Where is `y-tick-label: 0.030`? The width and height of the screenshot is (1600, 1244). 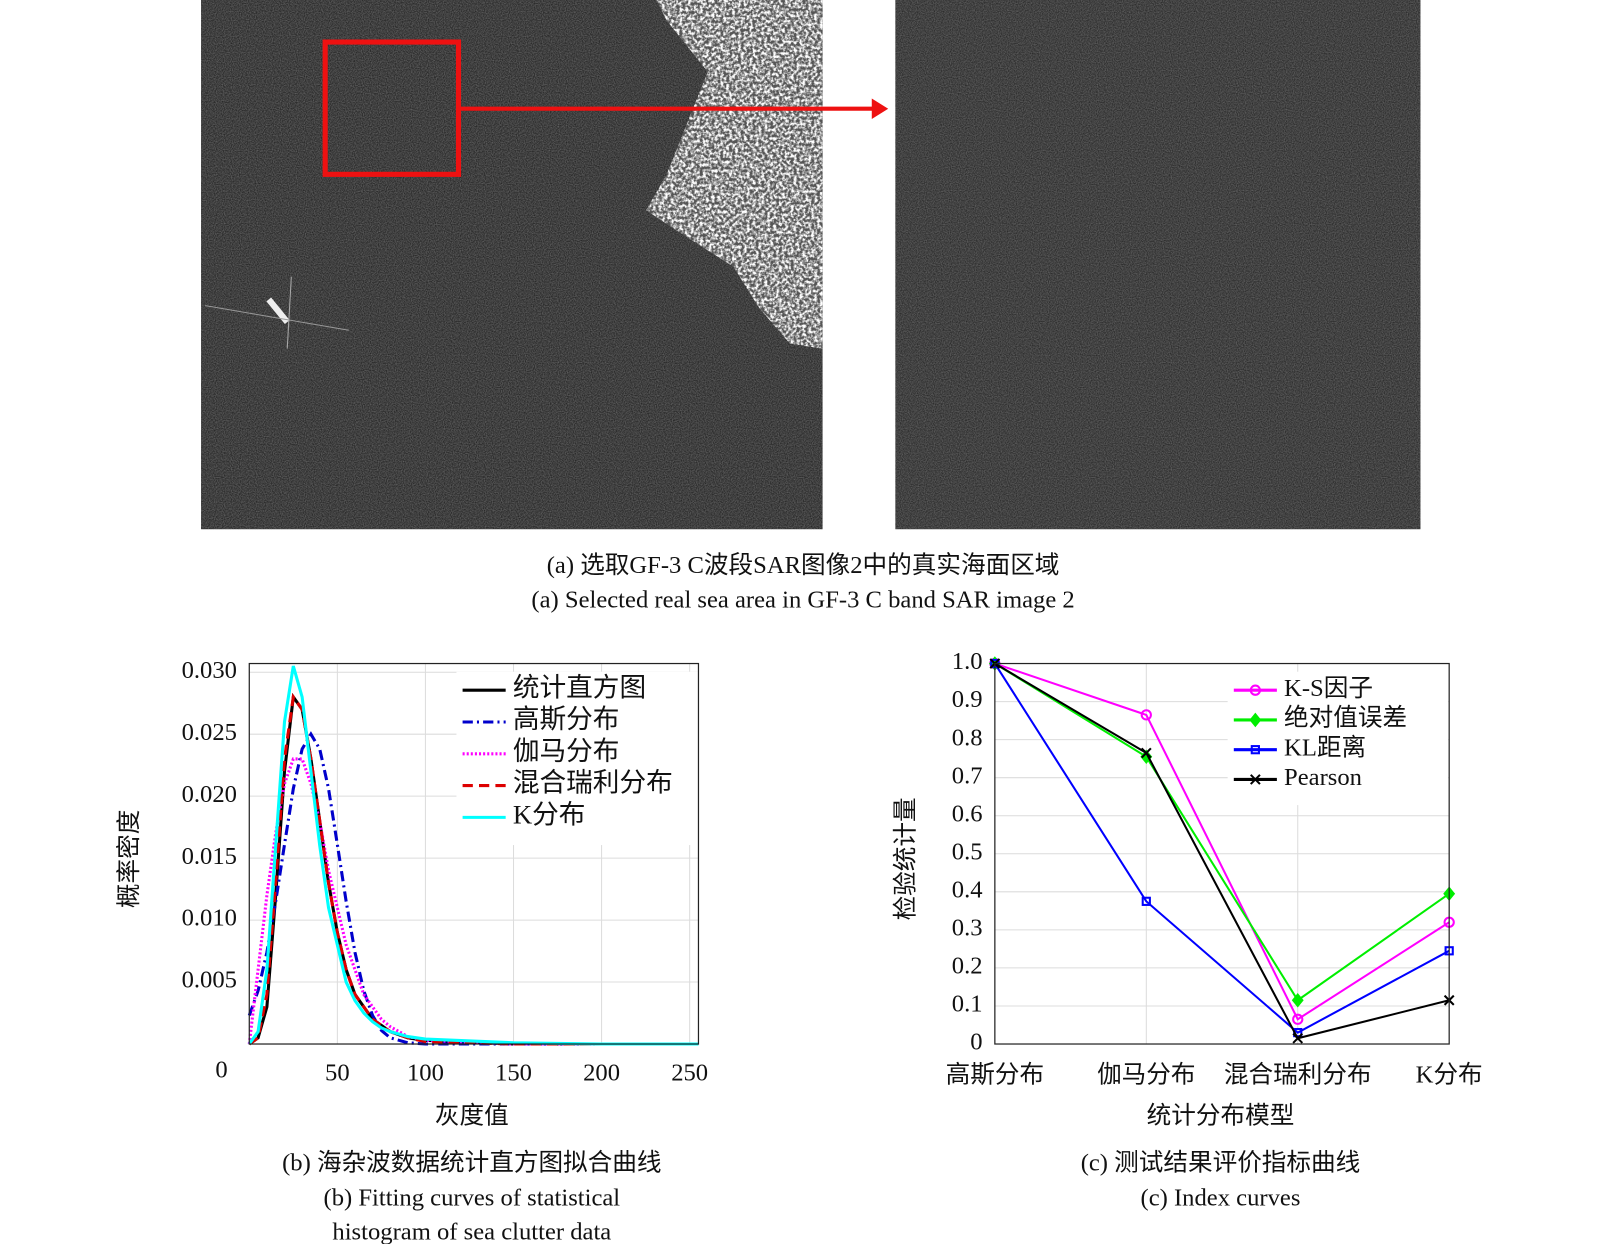 y-tick-label: 0.030 is located at coordinates (209, 670).